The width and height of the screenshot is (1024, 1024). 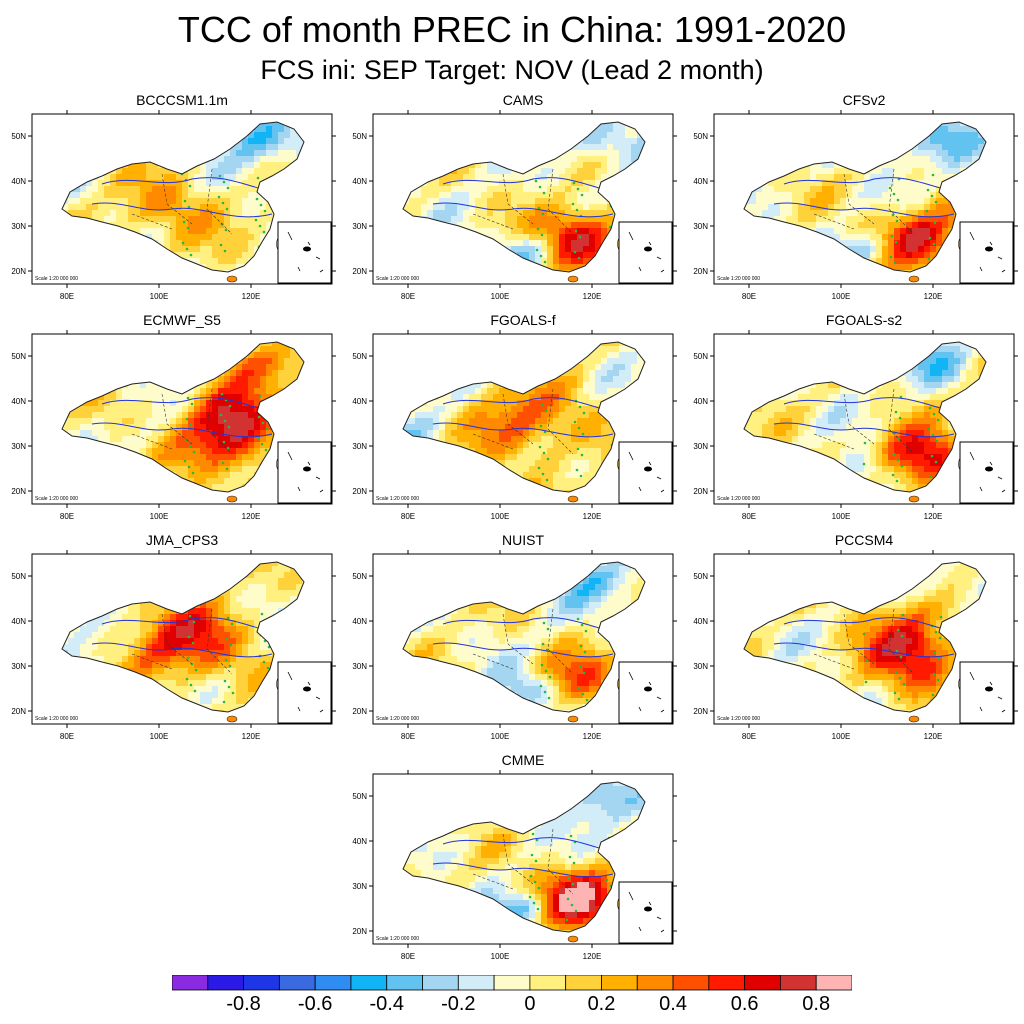 What do you see at coordinates (67, 296) in the screenshot?
I see `lon-tick-label: 80E` at bounding box center [67, 296].